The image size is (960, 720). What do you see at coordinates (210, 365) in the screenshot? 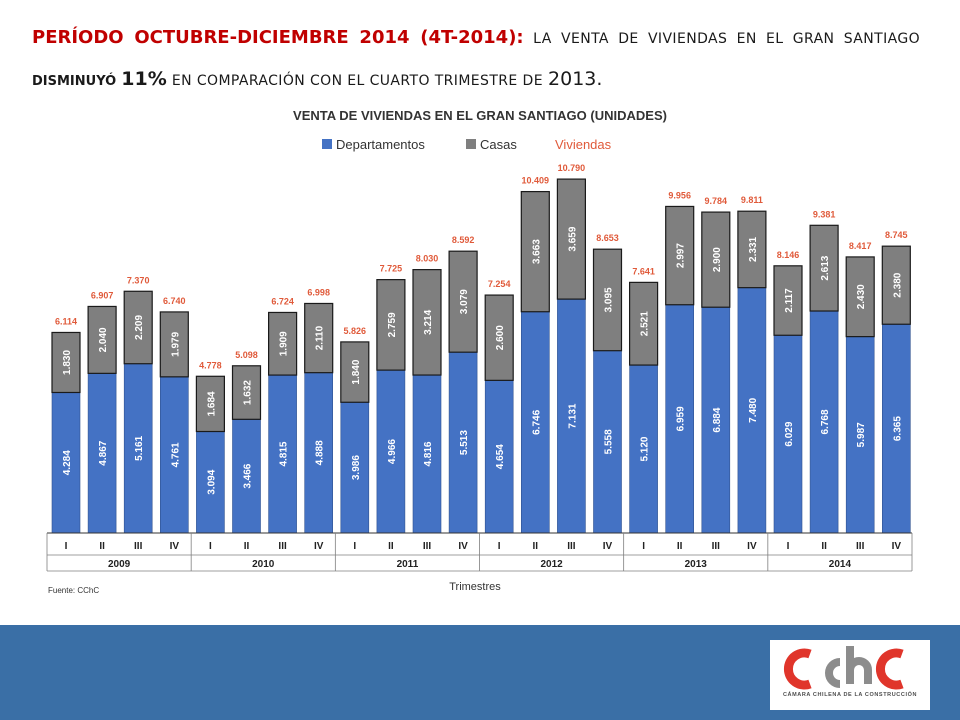
I see `label-viviendas: 4.778` at bounding box center [210, 365].